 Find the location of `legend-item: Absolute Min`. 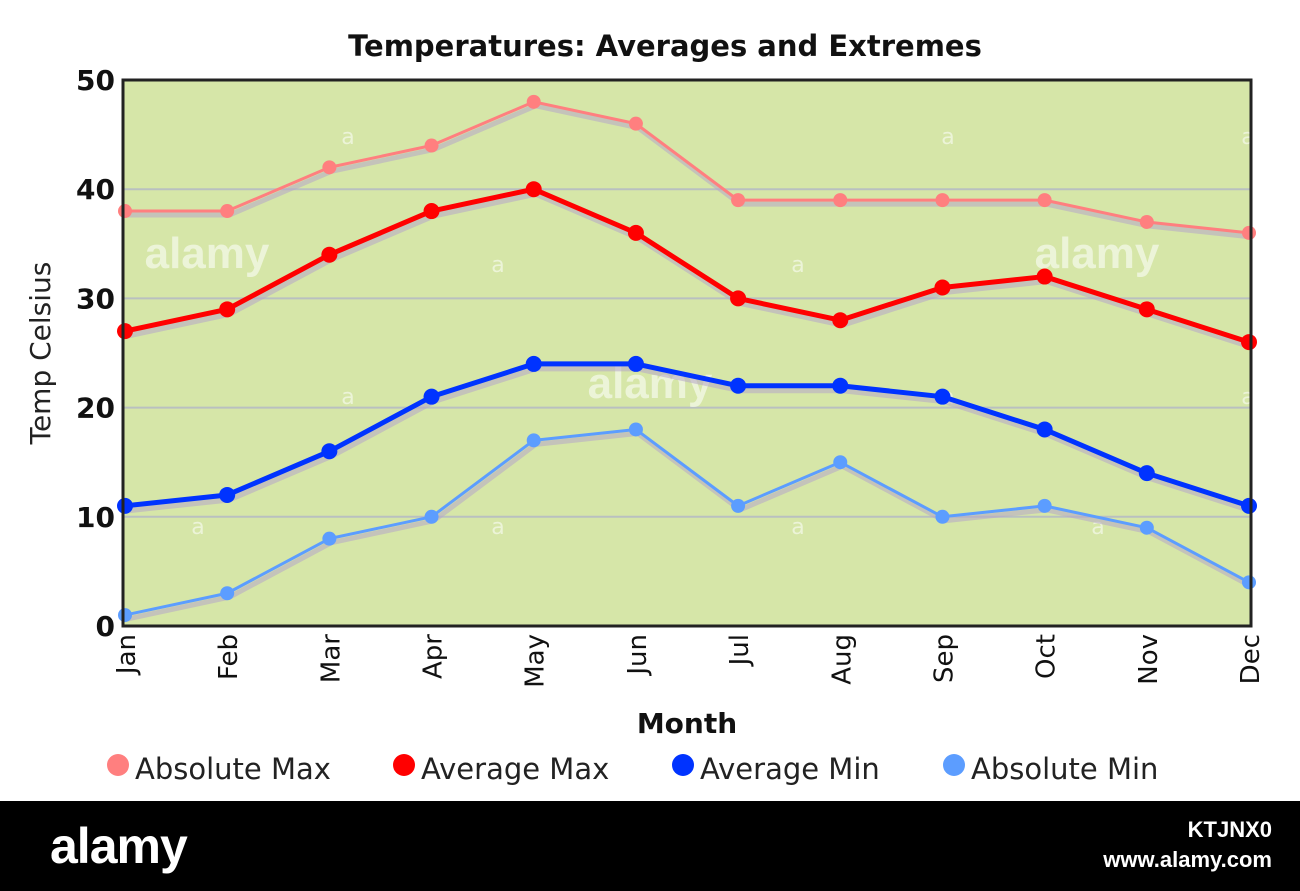

legend-item: Absolute Min is located at coordinates (1050, 769).